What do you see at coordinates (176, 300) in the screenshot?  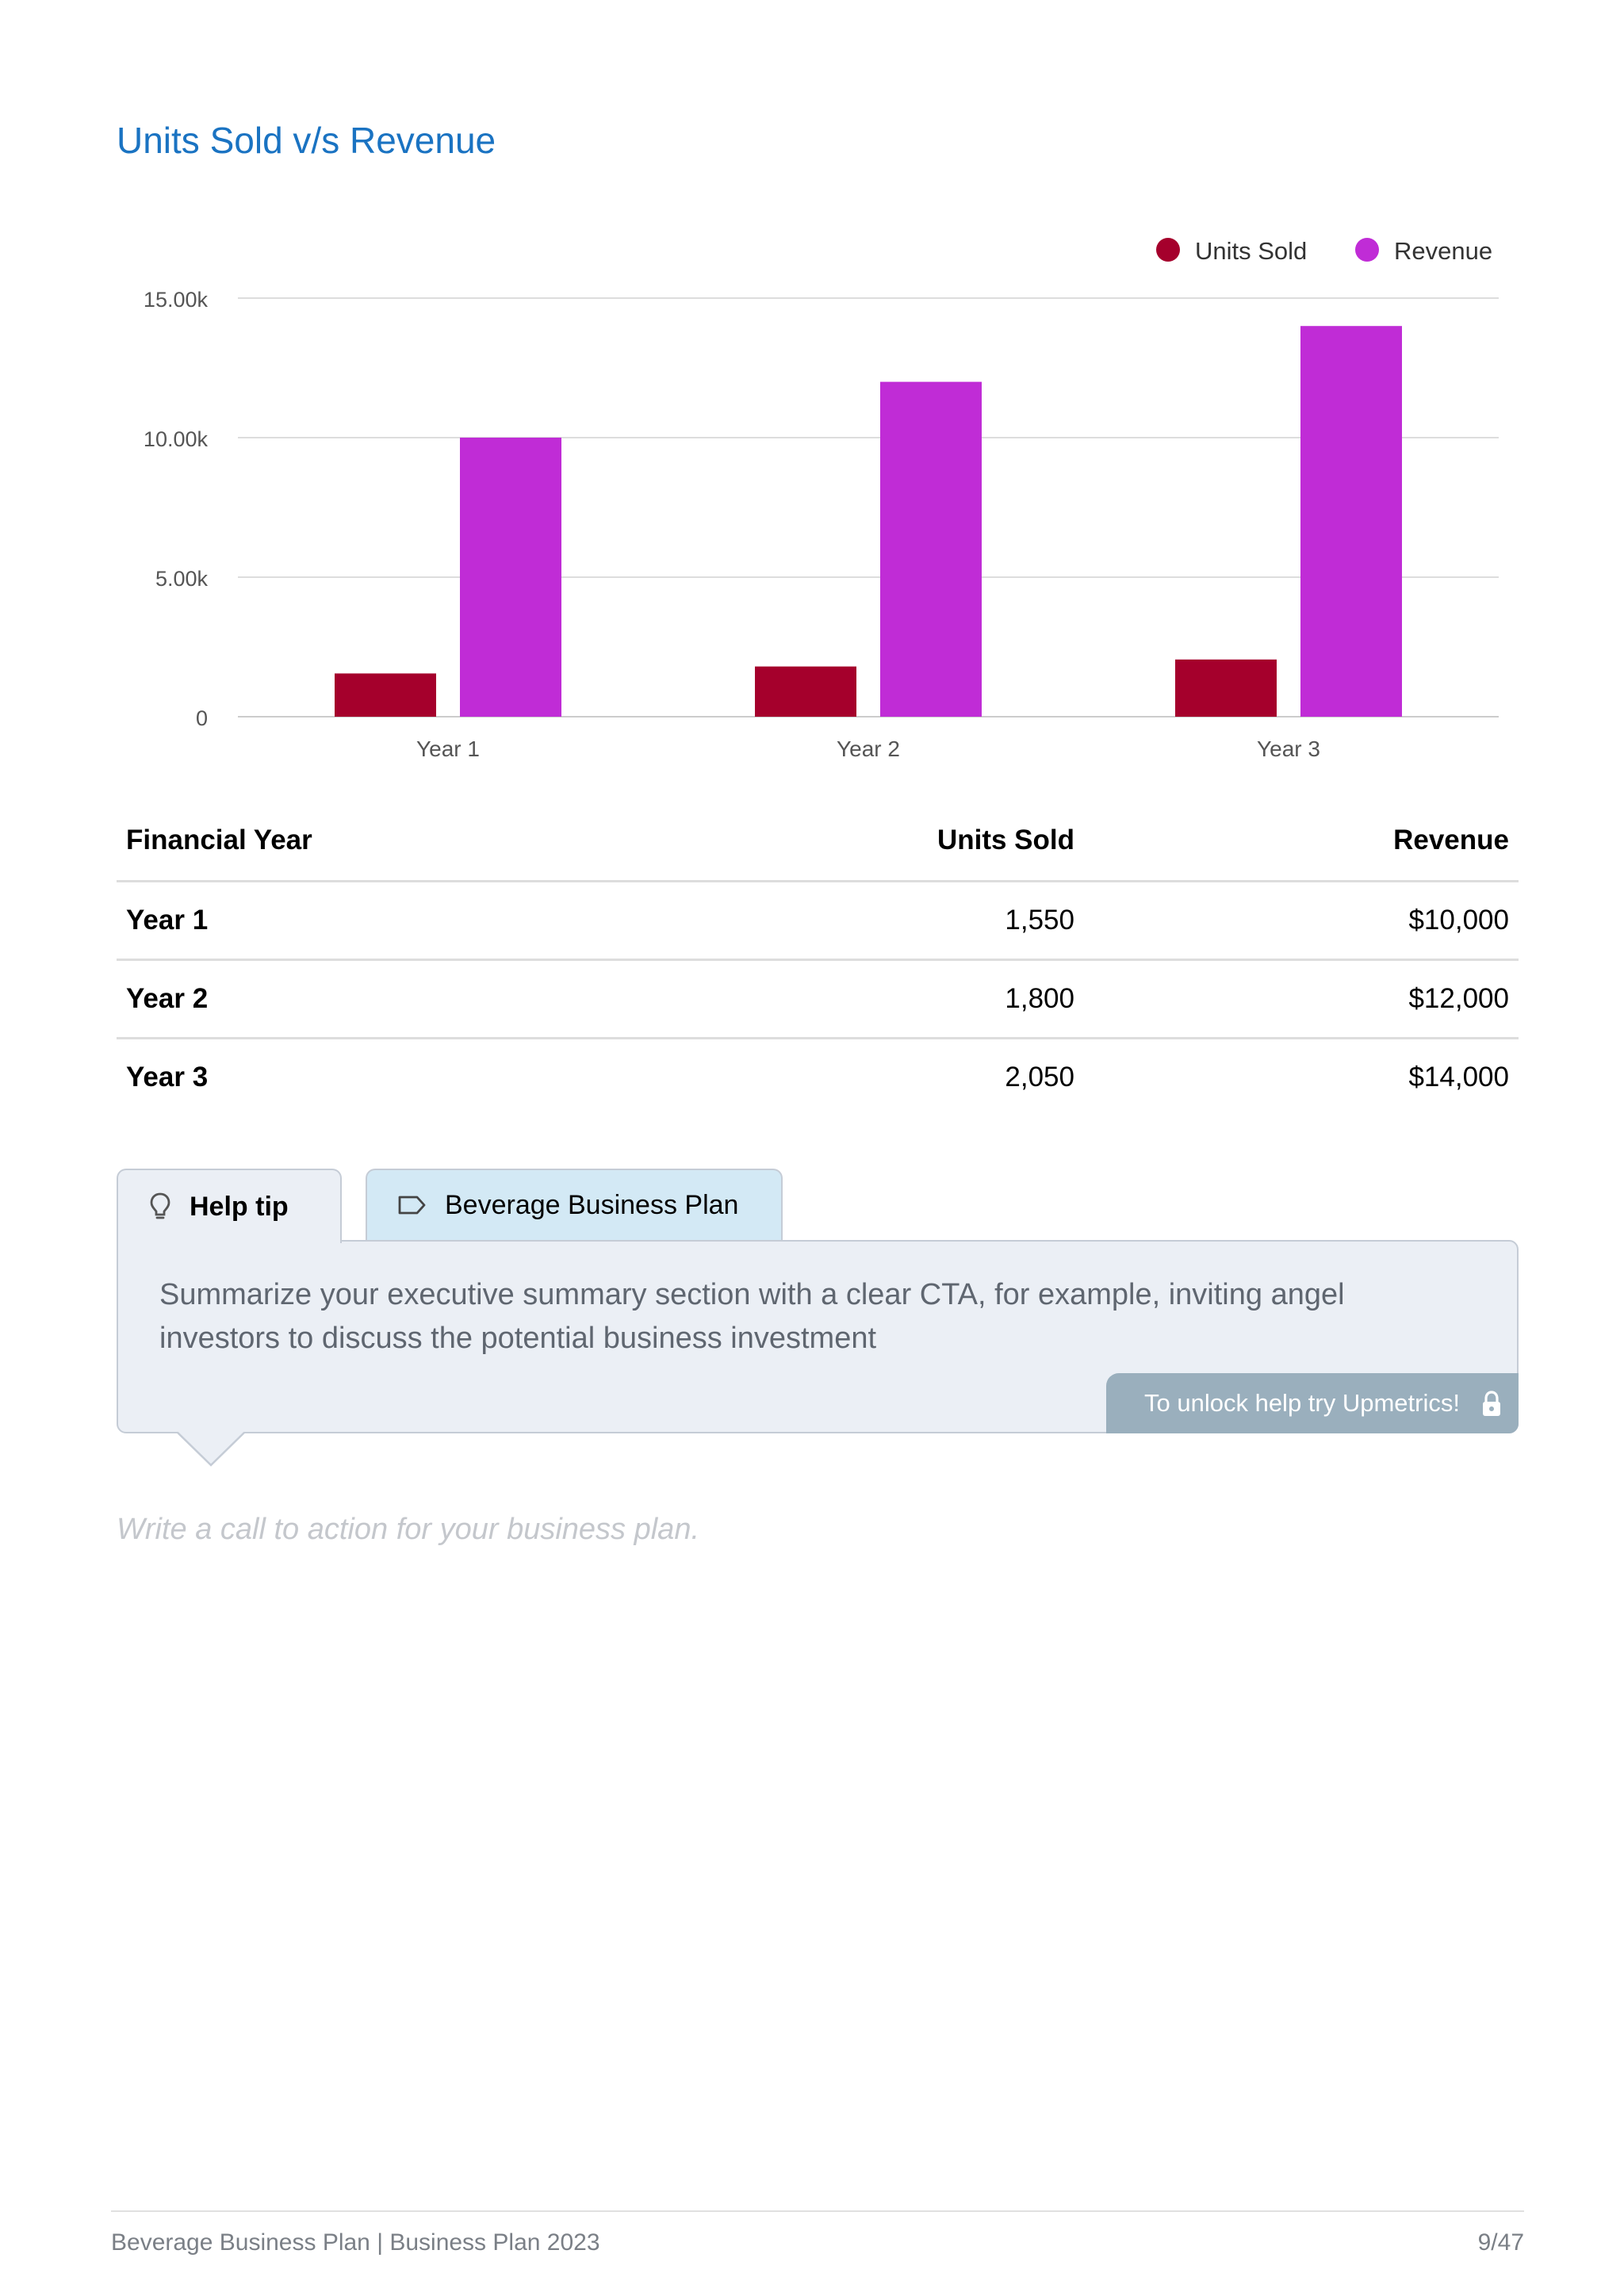 I see `y-tick-label: 15.00k` at bounding box center [176, 300].